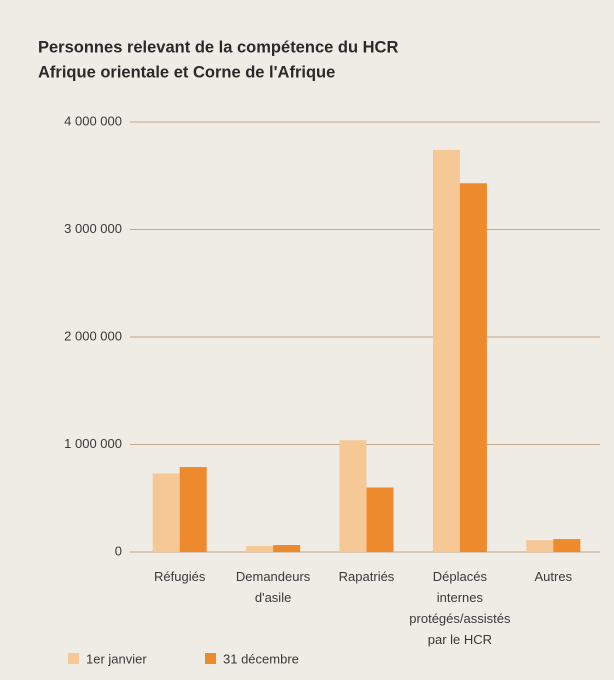 This screenshot has width=614, height=680. Describe the element at coordinates (116, 658) in the screenshot. I see `legend-label: 1er janvier` at that location.